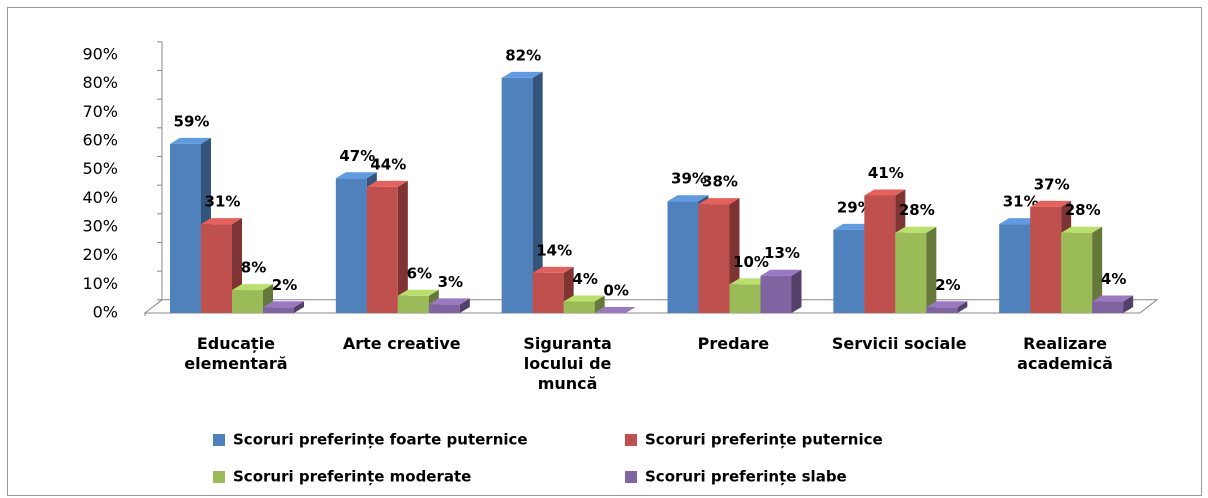  What do you see at coordinates (751, 262) in the screenshot?
I see `data-label: 10%` at bounding box center [751, 262].